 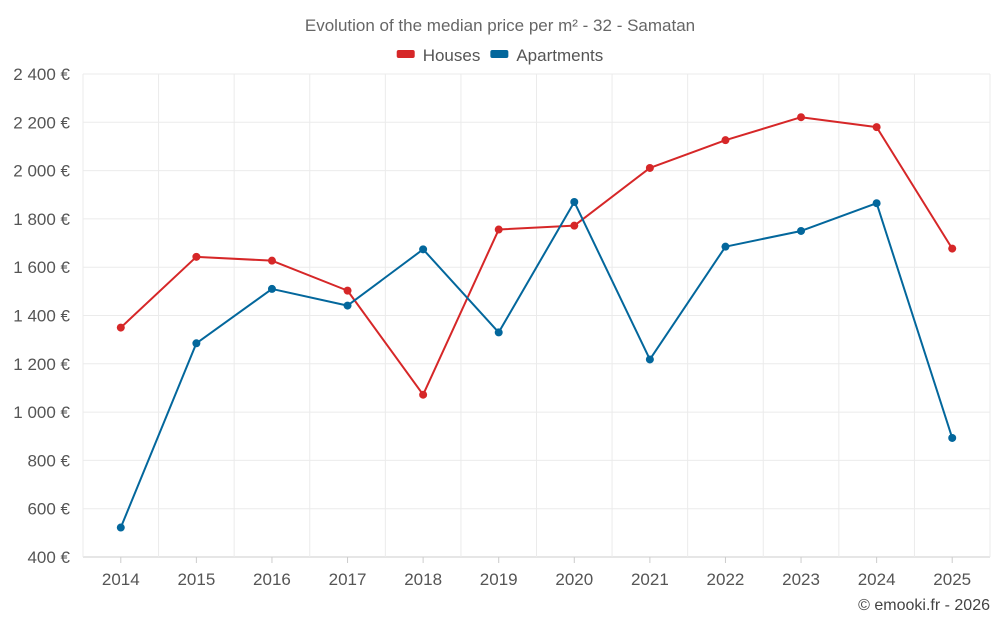 I want to click on x-tick-label: 2018, so click(x=423, y=579).